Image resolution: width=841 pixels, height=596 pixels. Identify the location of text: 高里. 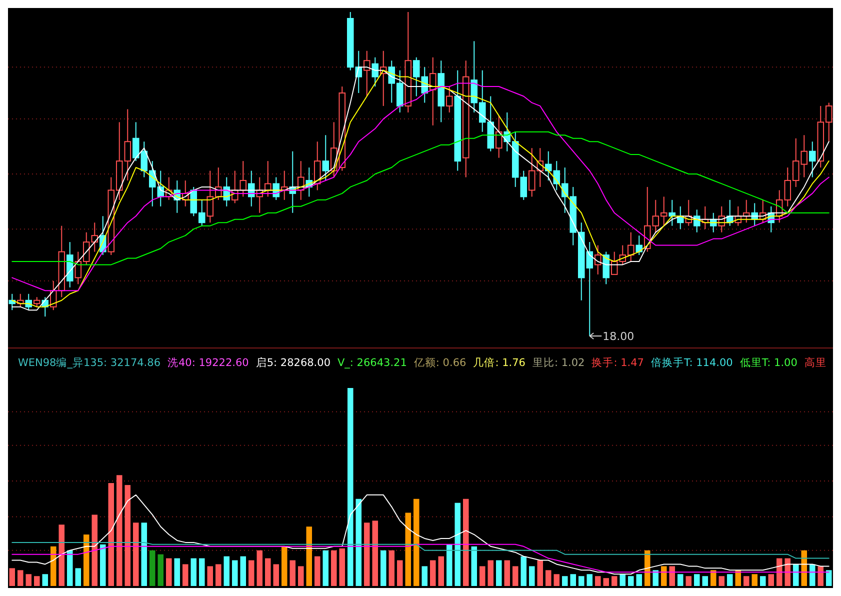
(815, 362).